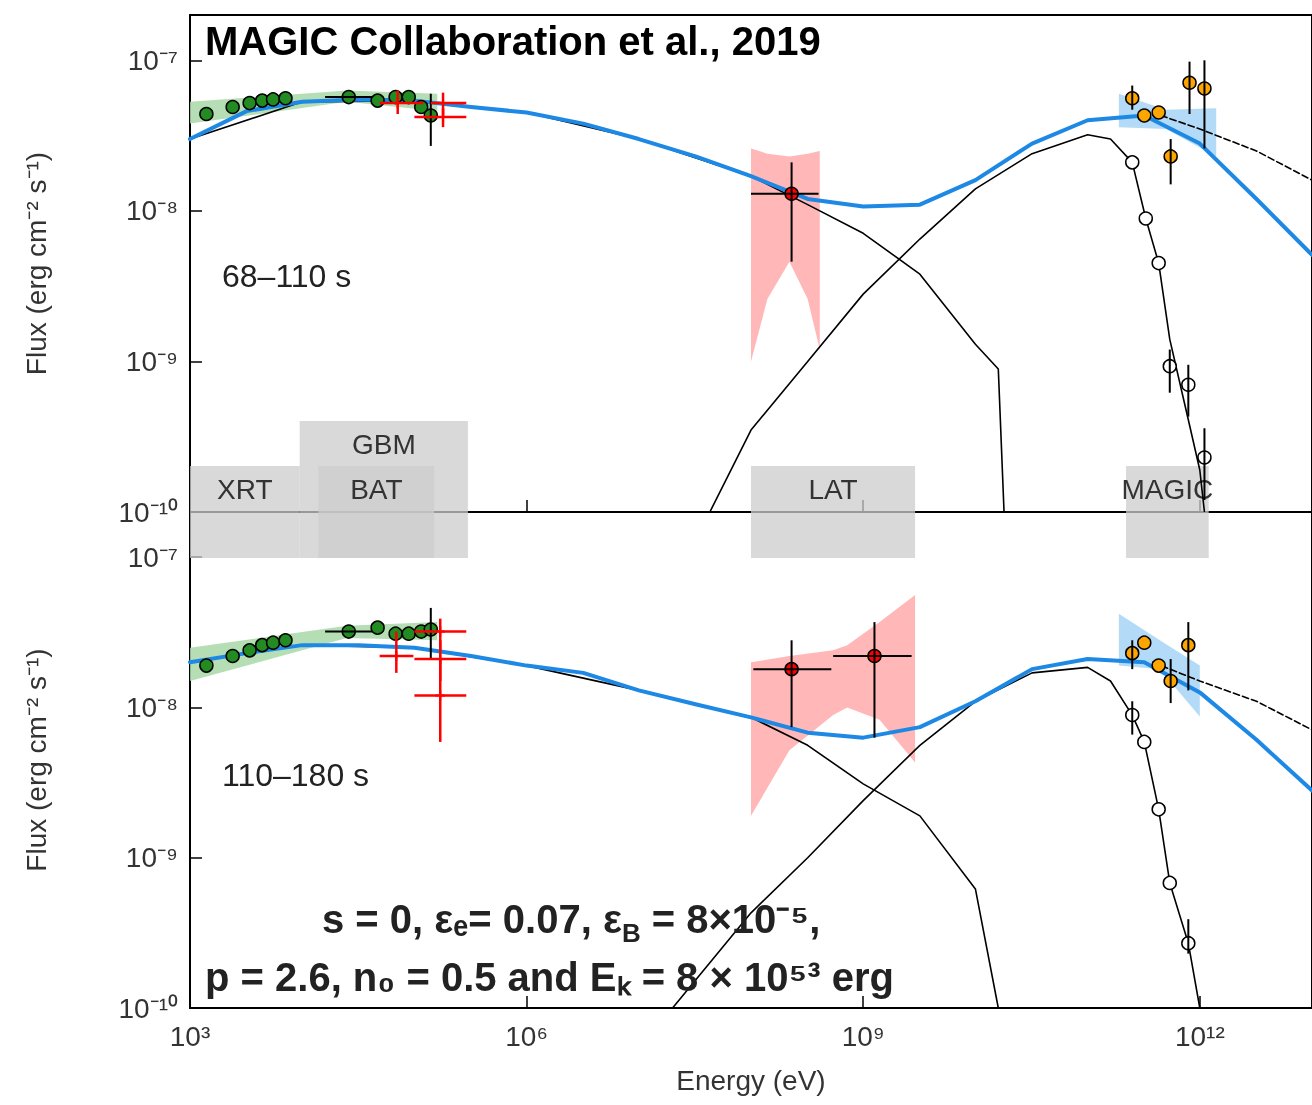 Image resolution: width=1312 pixels, height=1105 pixels. Describe the element at coordinates (287, 276) in the screenshot. I see `annotation: 68–110 s` at that location.